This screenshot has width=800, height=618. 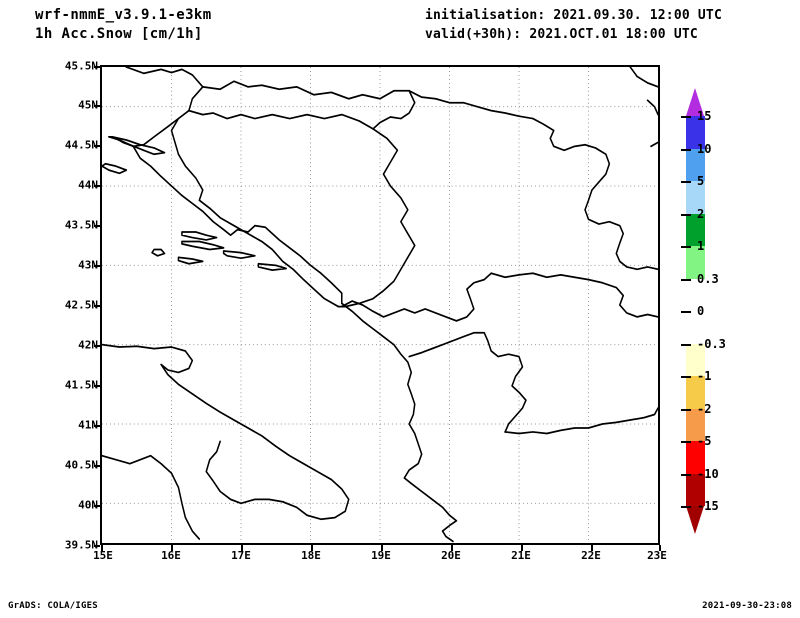 I want to click on colorbar-tick-label: 5, so click(x=701, y=181).